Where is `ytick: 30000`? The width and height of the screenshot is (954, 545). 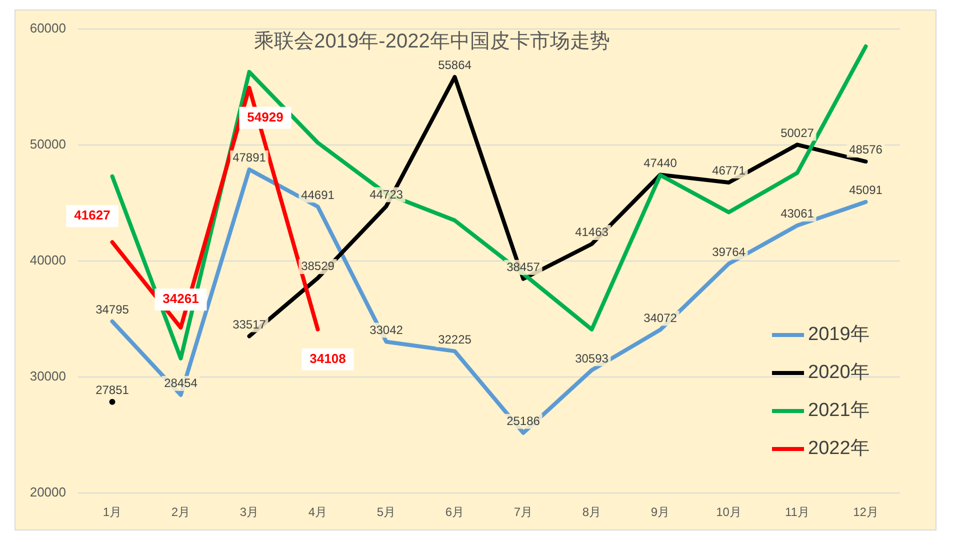
ytick: 30000 is located at coordinates (48, 376).